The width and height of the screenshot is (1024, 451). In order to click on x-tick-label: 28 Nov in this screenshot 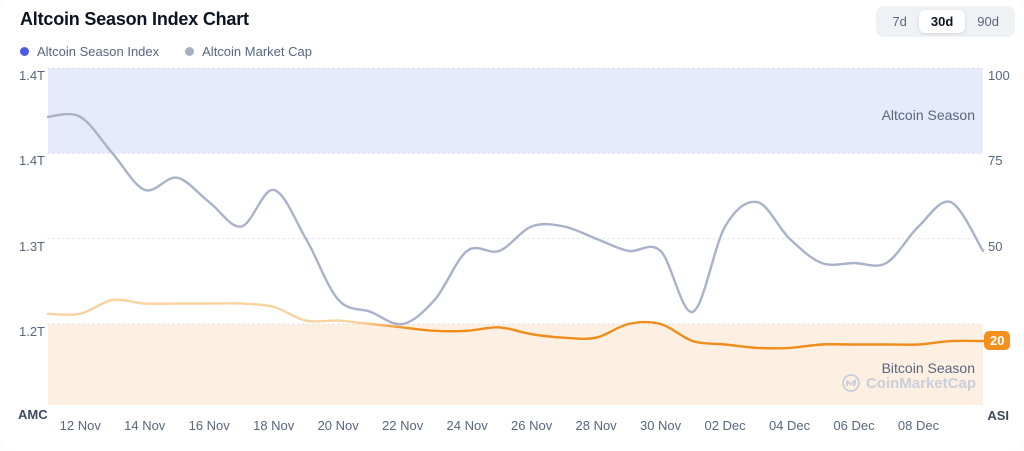, I will do `click(596, 425)`.